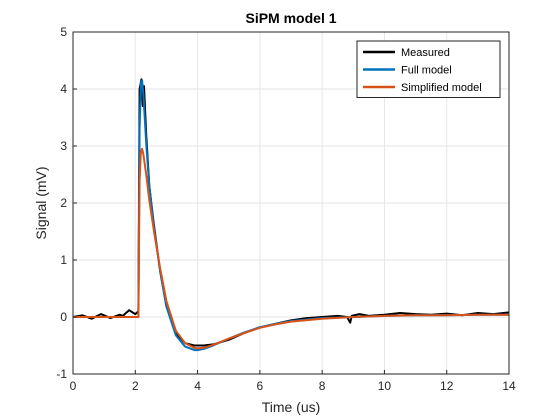 Image resolution: width=560 pixels, height=420 pixels. Describe the element at coordinates (63, 32) in the screenshot. I see `y-tick-label: 5` at that location.